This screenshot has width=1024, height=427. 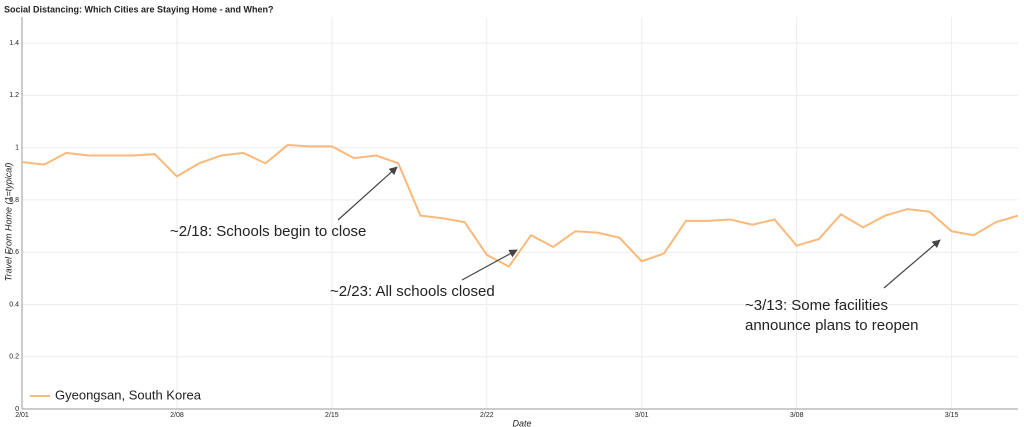 What do you see at coordinates (831, 325) in the screenshot?
I see `annotation: announce plans to reopen` at bounding box center [831, 325].